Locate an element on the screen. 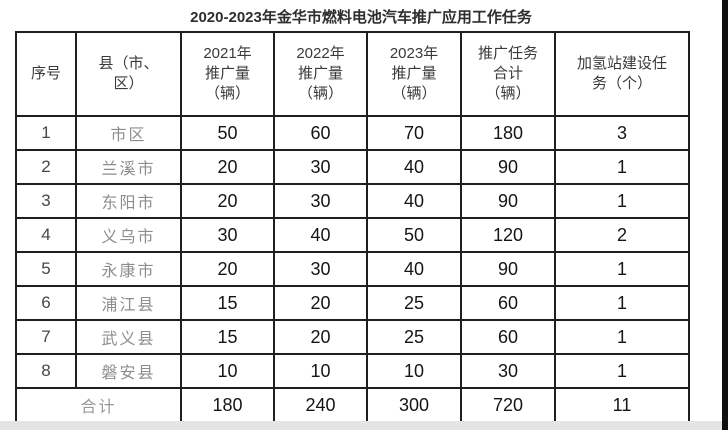 This screenshot has height=430, width=728. col-header-2022: 2022年 推广量 （辆） is located at coordinates (320, 74).